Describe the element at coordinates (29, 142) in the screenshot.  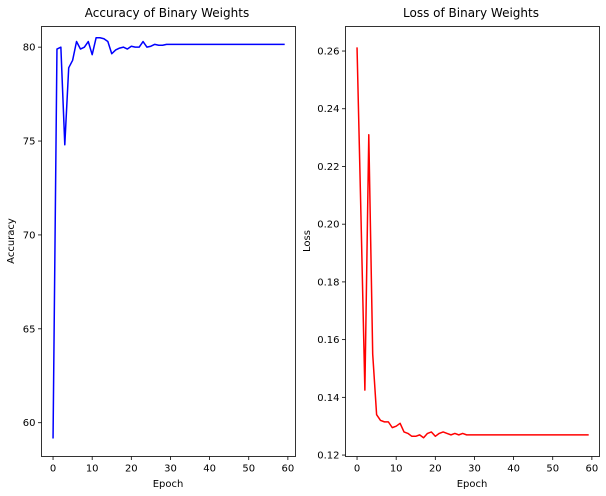
I see `accuracy-y-tick-label: 75` at that location.